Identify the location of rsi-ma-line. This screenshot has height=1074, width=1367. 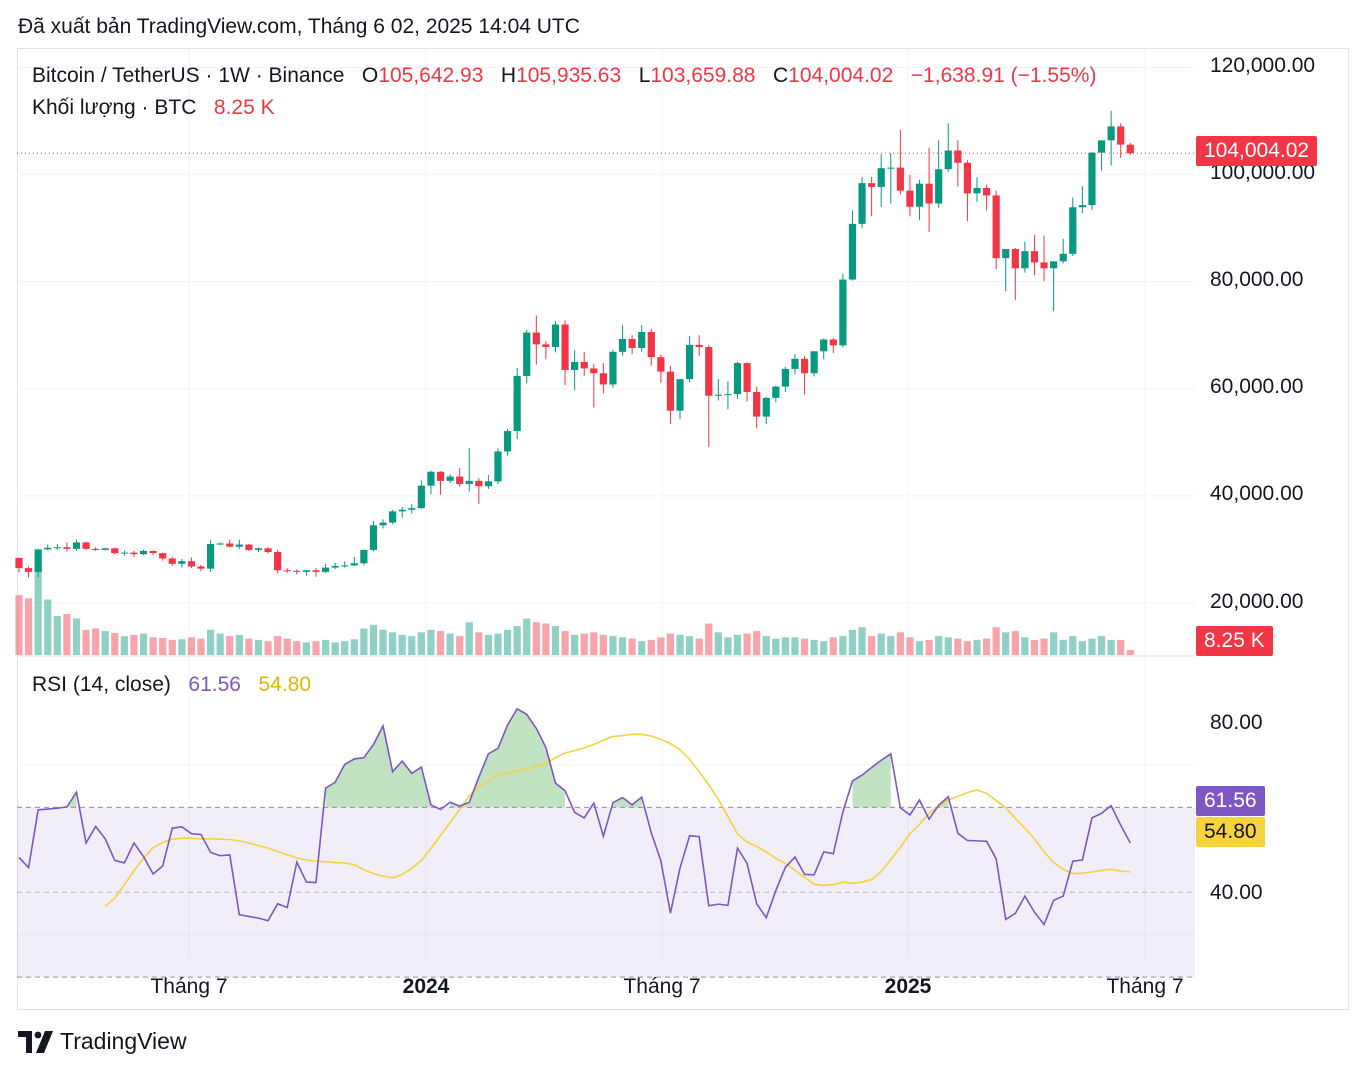
(617, 820).